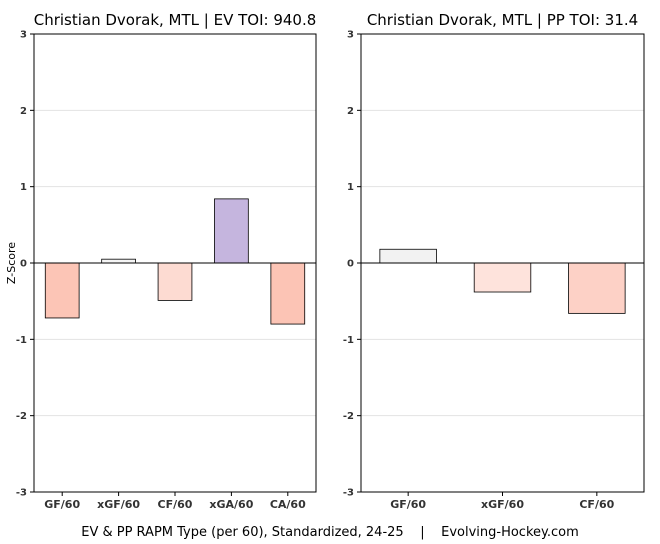  Describe the element at coordinates (288, 504) in the screenshot. I see `x-tick-label: CA/60` at that location.